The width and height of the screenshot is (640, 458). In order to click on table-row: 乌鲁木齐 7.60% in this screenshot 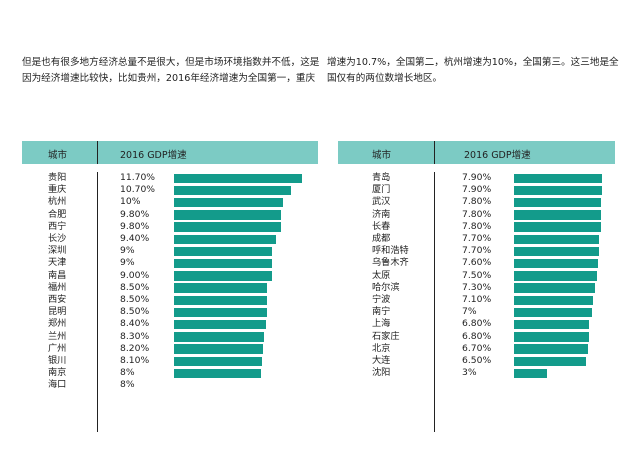, I will do `click(476, 263)`.